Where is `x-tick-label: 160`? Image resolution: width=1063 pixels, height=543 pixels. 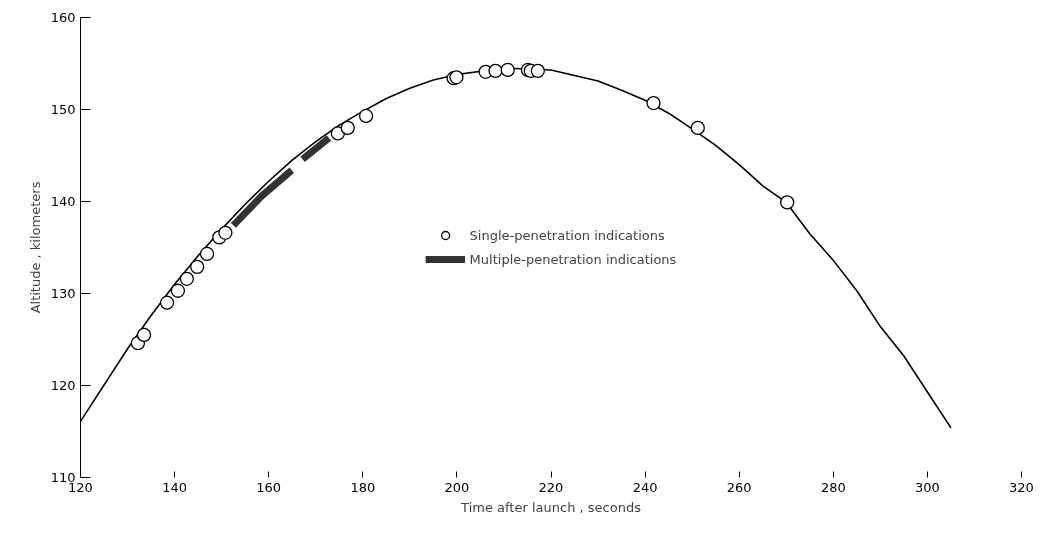 x-tick-label: 160 is located at coordinates (269, 487).